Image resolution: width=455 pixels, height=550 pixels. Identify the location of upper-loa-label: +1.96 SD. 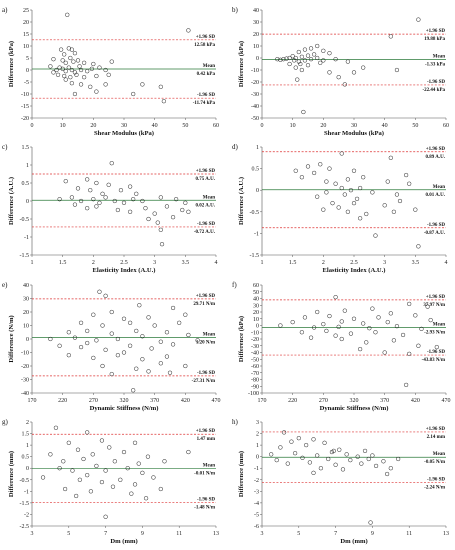
(436, 429).